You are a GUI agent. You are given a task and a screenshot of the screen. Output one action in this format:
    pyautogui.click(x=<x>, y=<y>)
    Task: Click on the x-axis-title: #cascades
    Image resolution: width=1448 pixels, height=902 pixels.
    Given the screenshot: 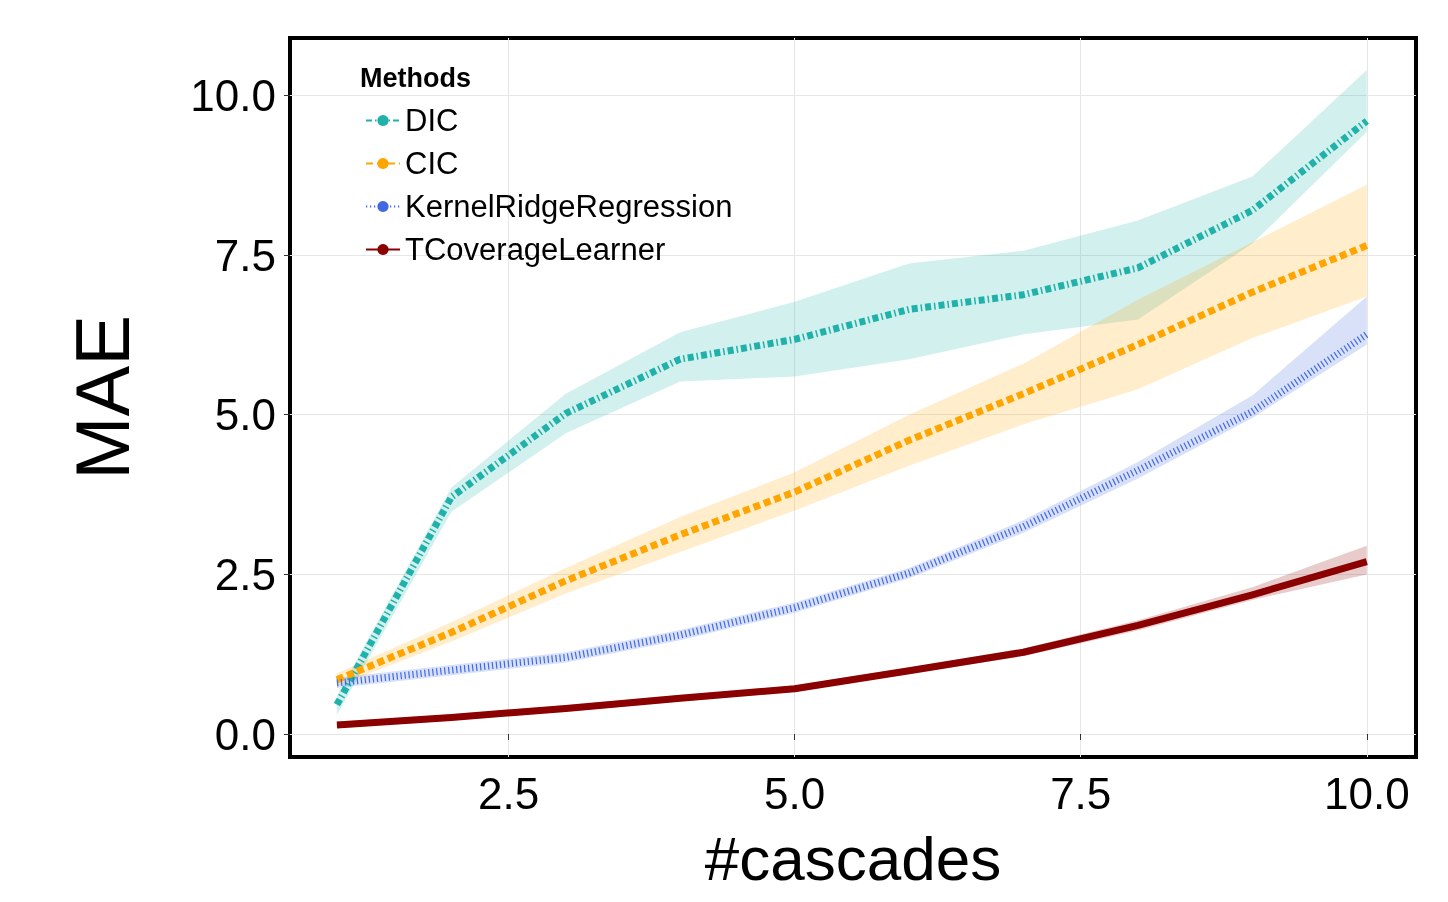 What is the action you would take?
    pyautogui.click(x=853, y=858)
    